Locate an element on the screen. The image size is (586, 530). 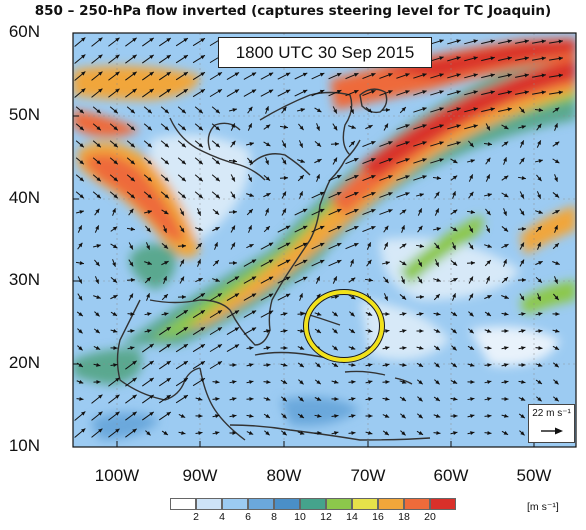
colorbar-tick-label: 14 is located at coordinates (352, 517).